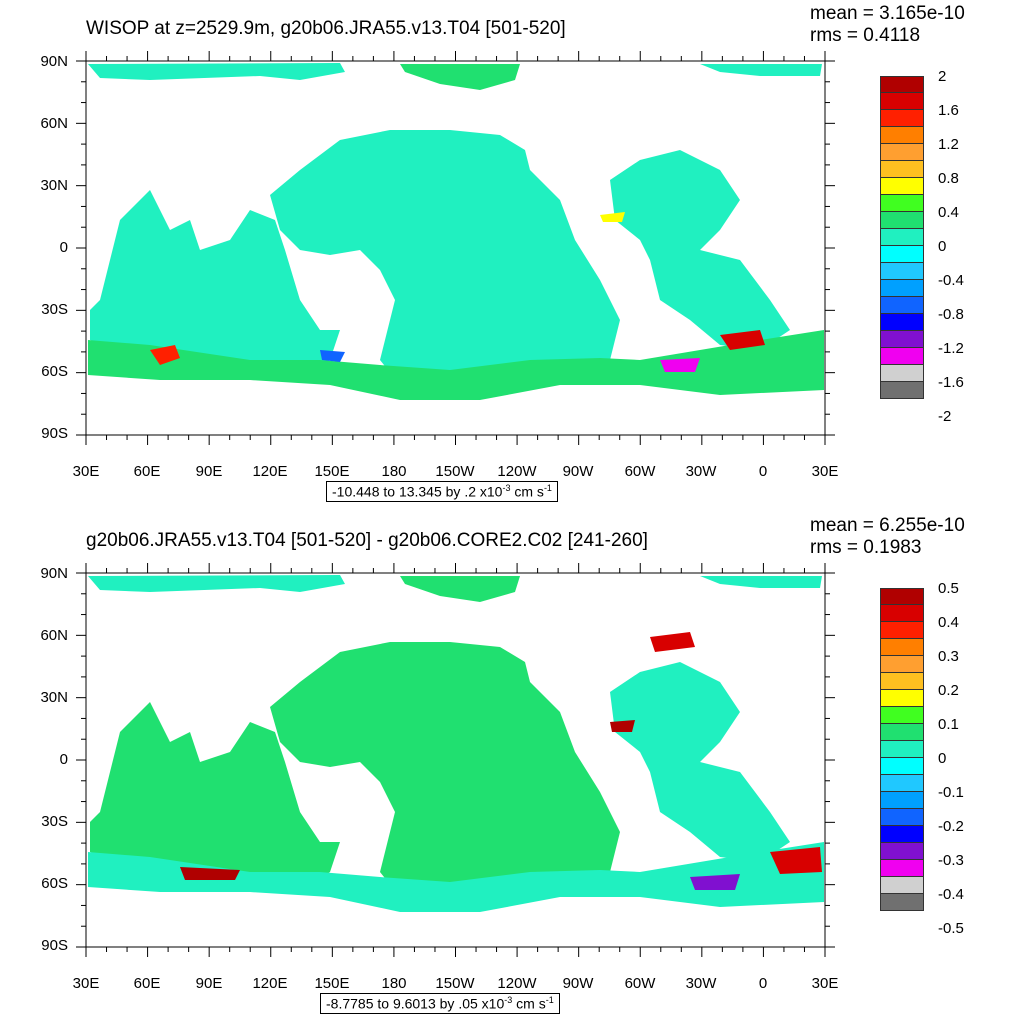 Image resolution: width=1024 pixels, height=1024 pixels. I want to click on colorbar-level-label: 1.2, so click(948, 144).